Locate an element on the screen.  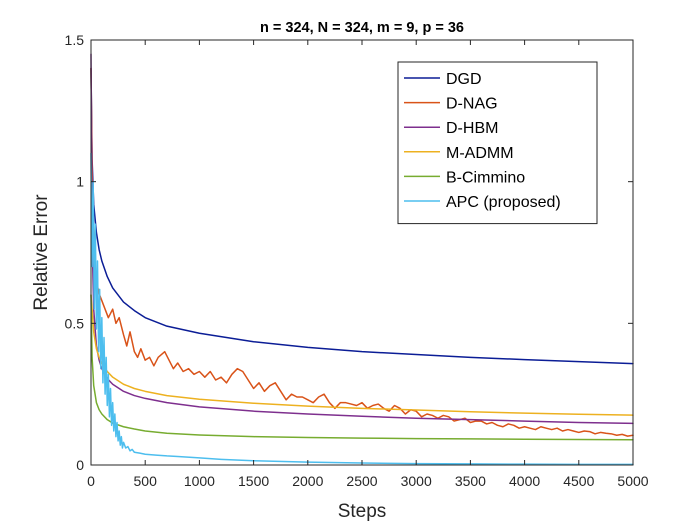
x-tick-label: 4000 is located at coordinates (524, 481).